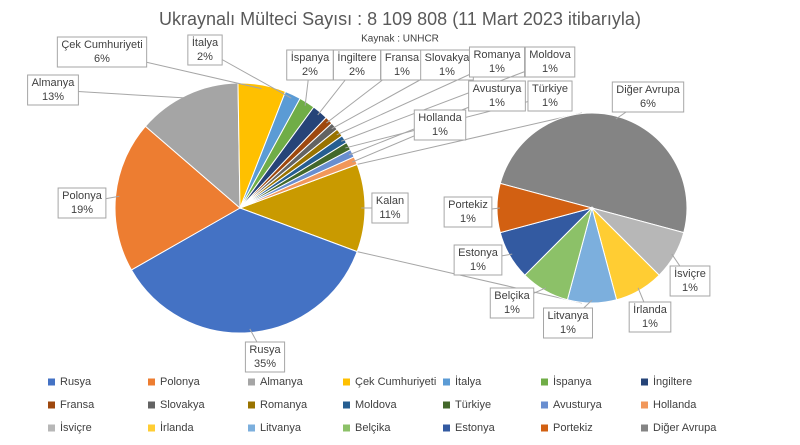  I want to click on data-label: Rusya 35%, so click(265, 357).